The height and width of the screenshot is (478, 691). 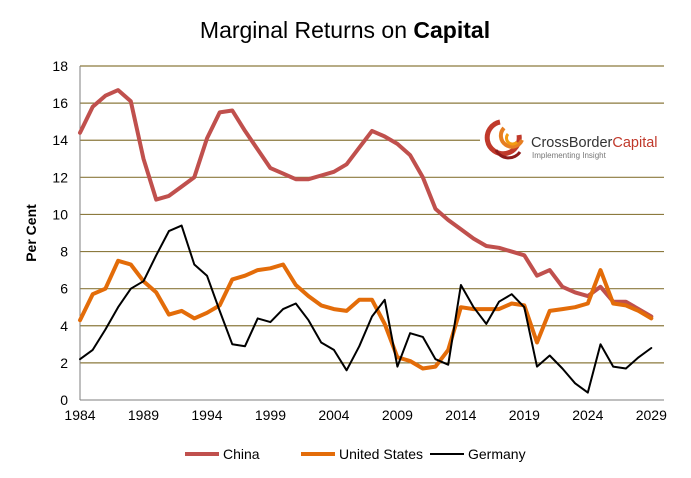 What do you see at coordinates (524, 415) in the screenshot?
I see `x-tick-label: 2019` at bounding box center [524, 415].